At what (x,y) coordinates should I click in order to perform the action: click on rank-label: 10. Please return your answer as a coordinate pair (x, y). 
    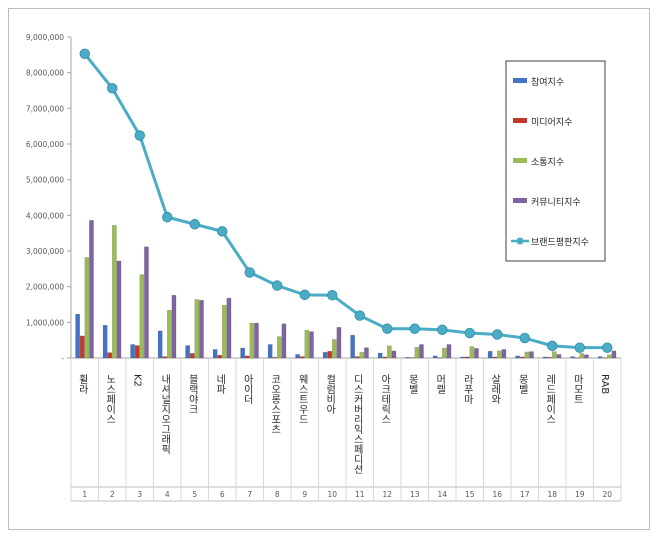
    Looking at the image, I should click on (332, 494).